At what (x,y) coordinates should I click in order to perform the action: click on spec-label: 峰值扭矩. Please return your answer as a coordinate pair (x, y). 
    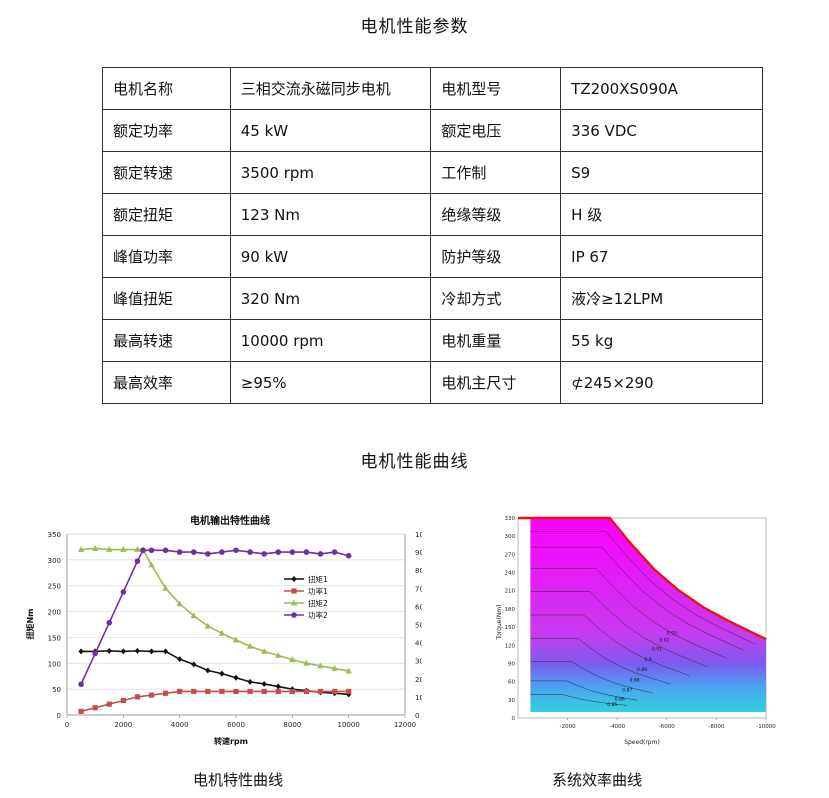
    Looking at the image, I should click on (166, 298).